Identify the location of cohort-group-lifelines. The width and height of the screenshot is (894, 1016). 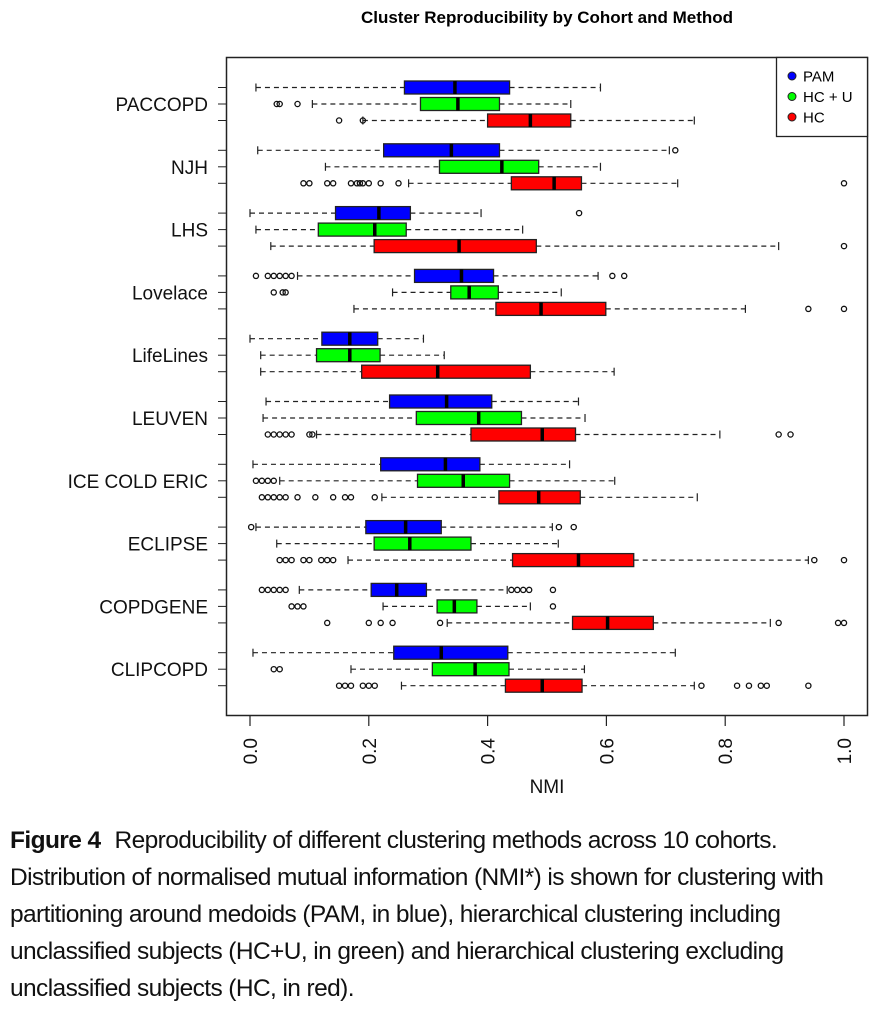
(432, 355).